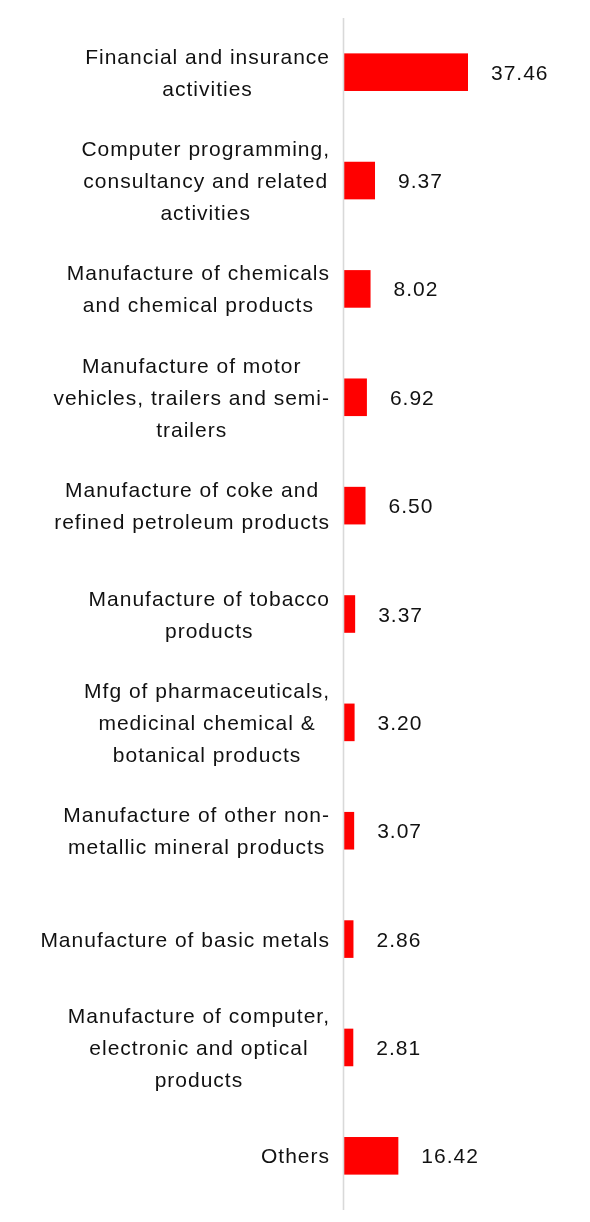  I want to click on data-label: 3.37, so click(401, 614).